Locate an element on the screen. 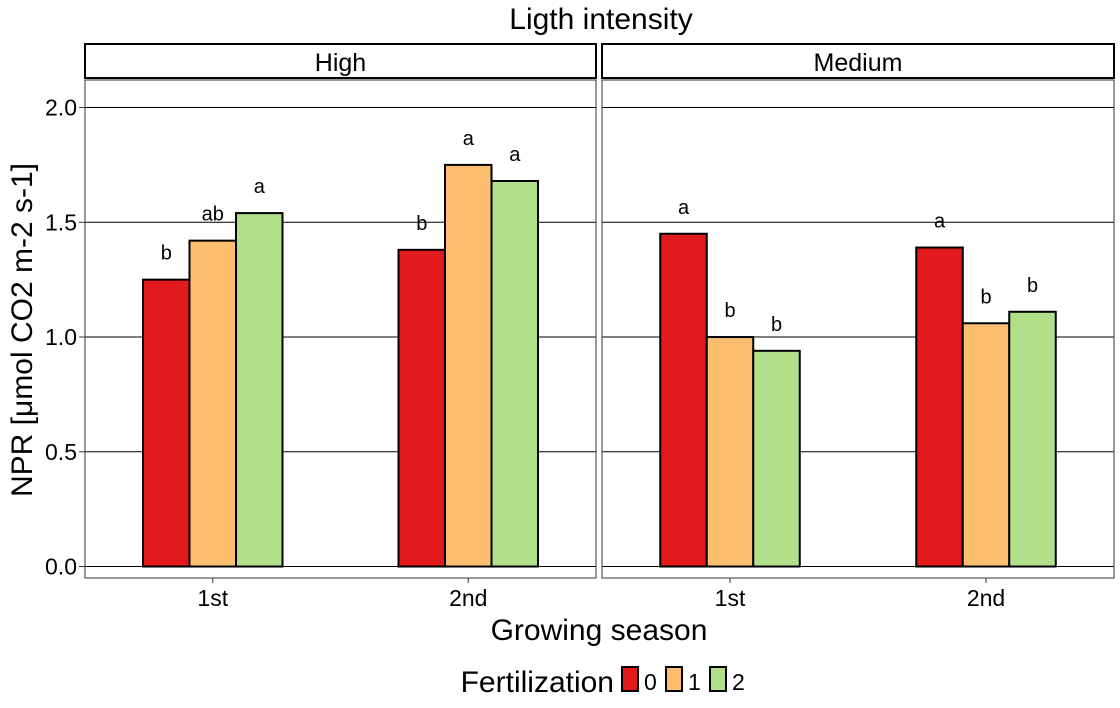 This screenshot has height=708, width=1120. significance-label: ab is located at coordinates (213, 215).